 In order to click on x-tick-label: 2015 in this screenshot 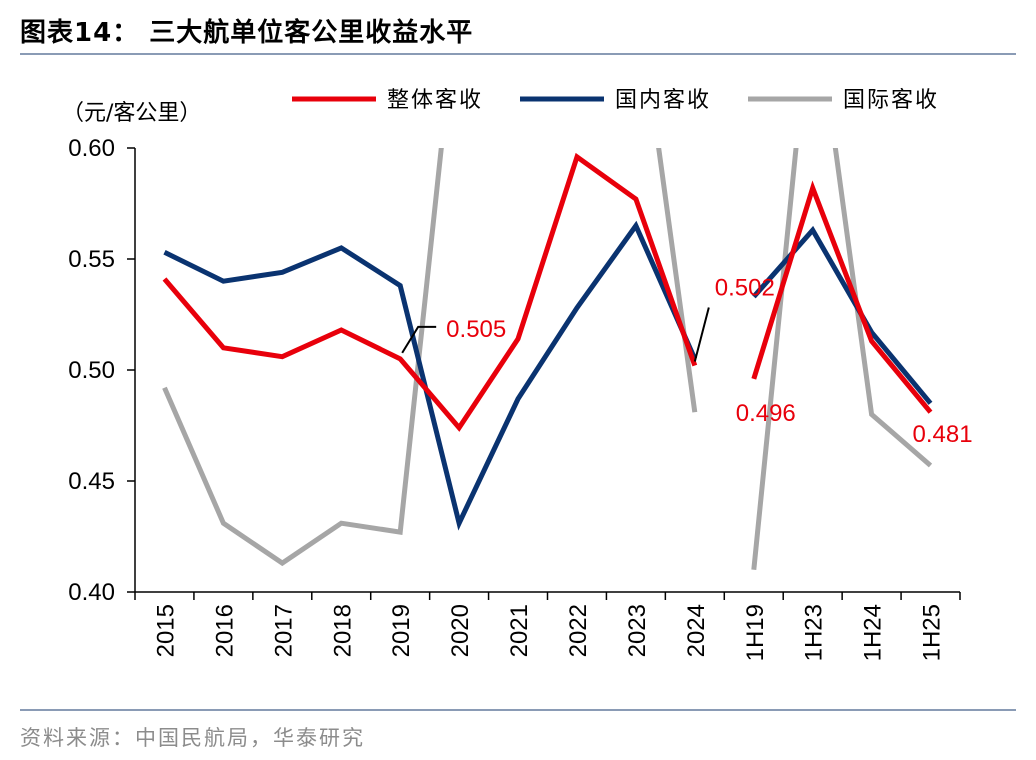, I will do `click(165, 630)`.